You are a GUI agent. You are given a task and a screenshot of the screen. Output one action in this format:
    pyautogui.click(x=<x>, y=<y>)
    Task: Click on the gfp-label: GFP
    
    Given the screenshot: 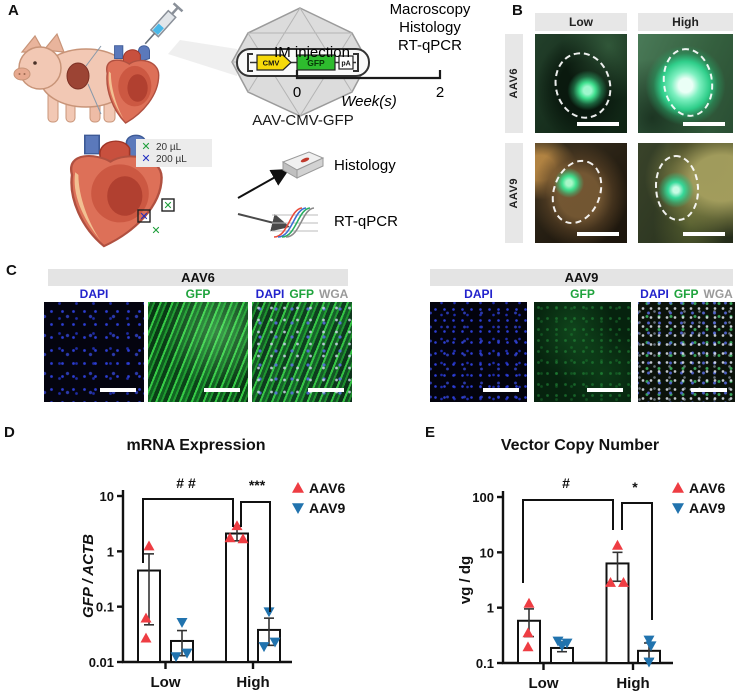 What is the action you would take?
    pyautogui.click(x=316, y=63)
    